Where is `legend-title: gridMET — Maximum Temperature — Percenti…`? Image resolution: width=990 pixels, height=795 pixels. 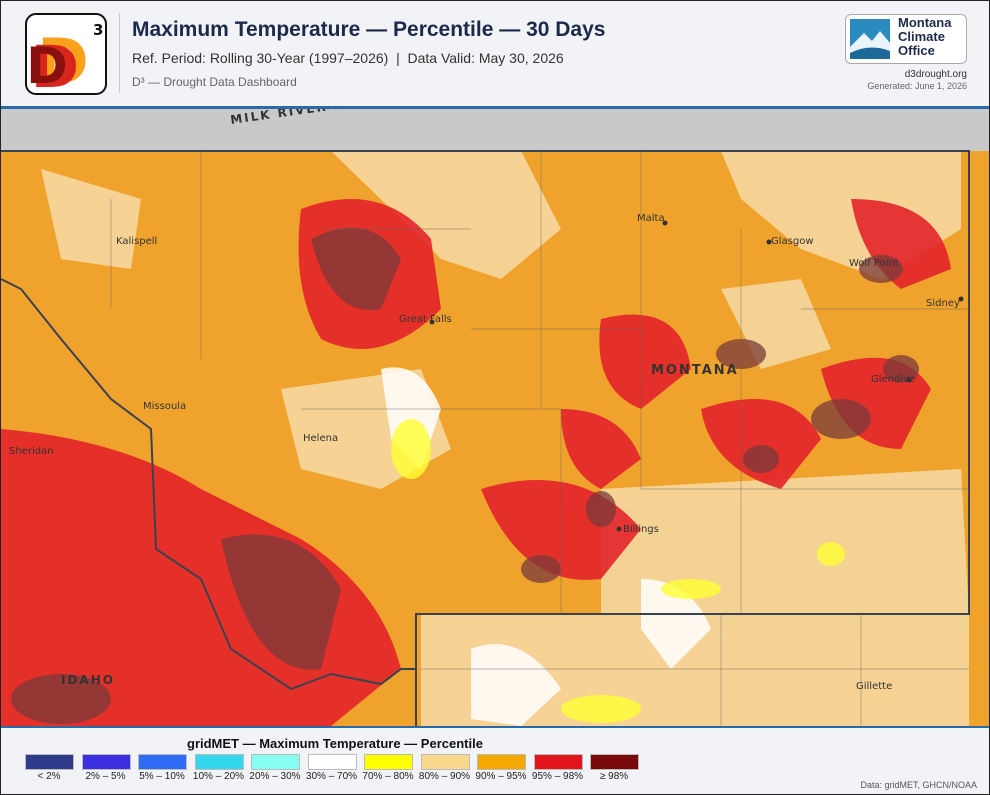
legend-title: gridMET — Maximum Temperature — Percenti… is located at coordinates (335, 743).